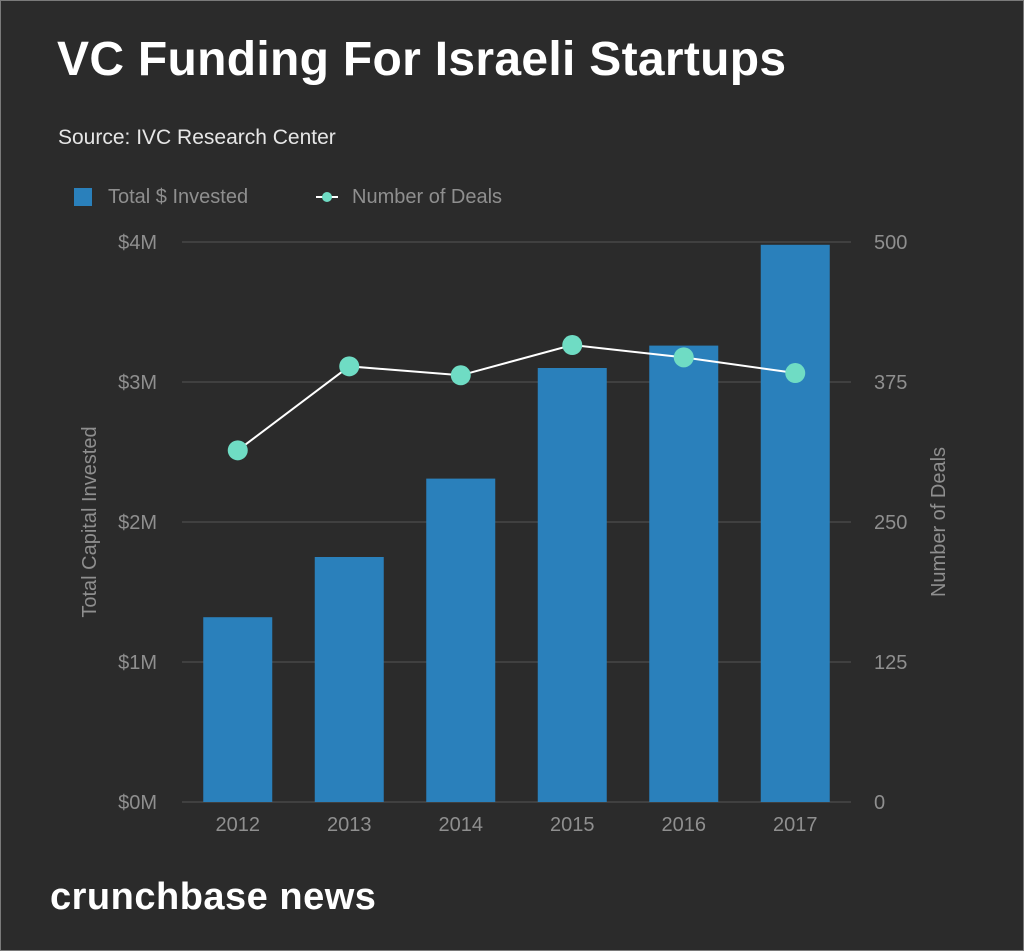 The height and width of the screenshot is (951, 1024). I want to click on x-tick-label: 2013, so click(349, 825).